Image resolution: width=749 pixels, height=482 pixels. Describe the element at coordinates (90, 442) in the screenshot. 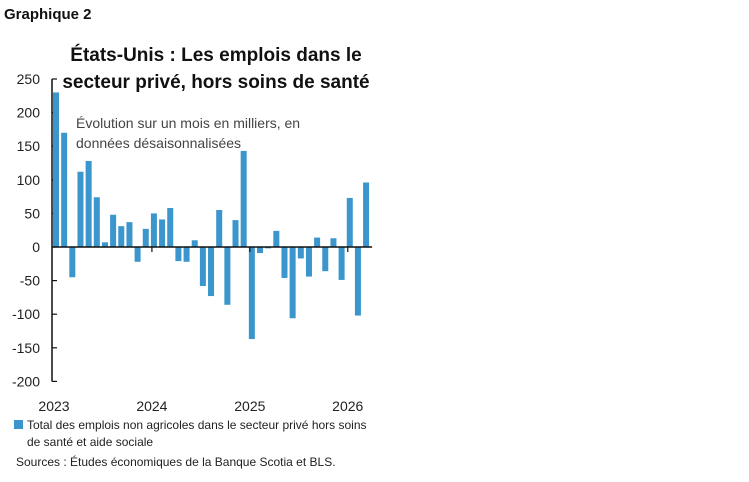

I see `legend-label-cont: de santé et aide sociale` at that location.